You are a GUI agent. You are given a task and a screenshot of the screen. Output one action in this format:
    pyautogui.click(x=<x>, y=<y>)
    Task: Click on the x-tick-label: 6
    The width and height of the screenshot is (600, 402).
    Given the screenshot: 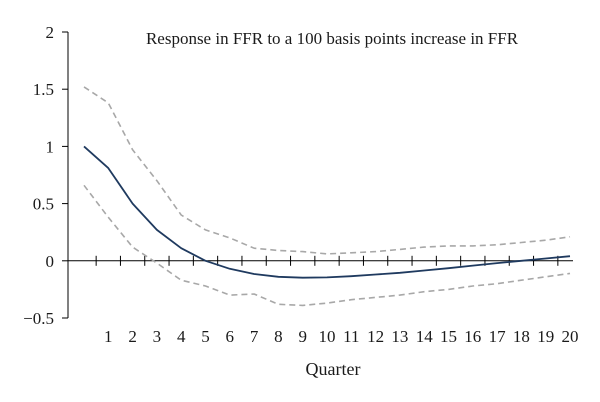 What is the action you would take?
    pyautogui.click(x=230, y=336)
    